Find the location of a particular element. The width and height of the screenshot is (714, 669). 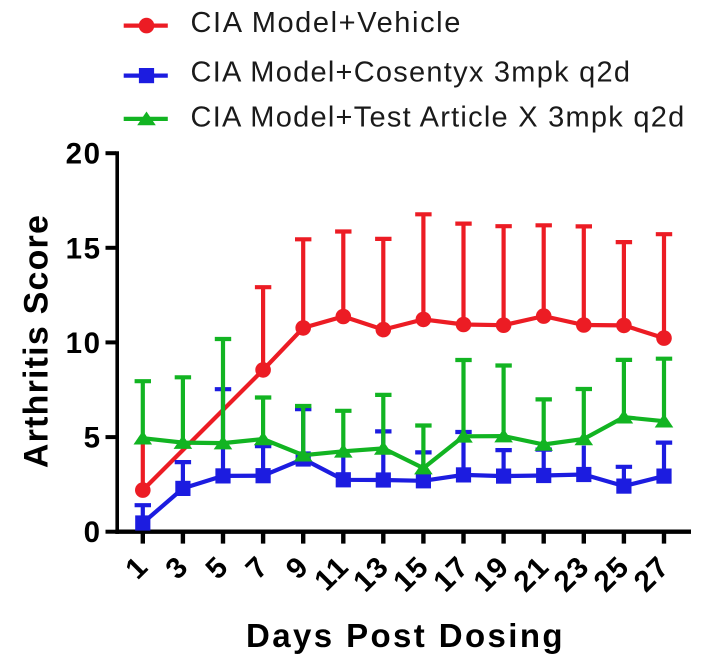

svg-text: Arthritis Score is located at coordinates (37, 341).